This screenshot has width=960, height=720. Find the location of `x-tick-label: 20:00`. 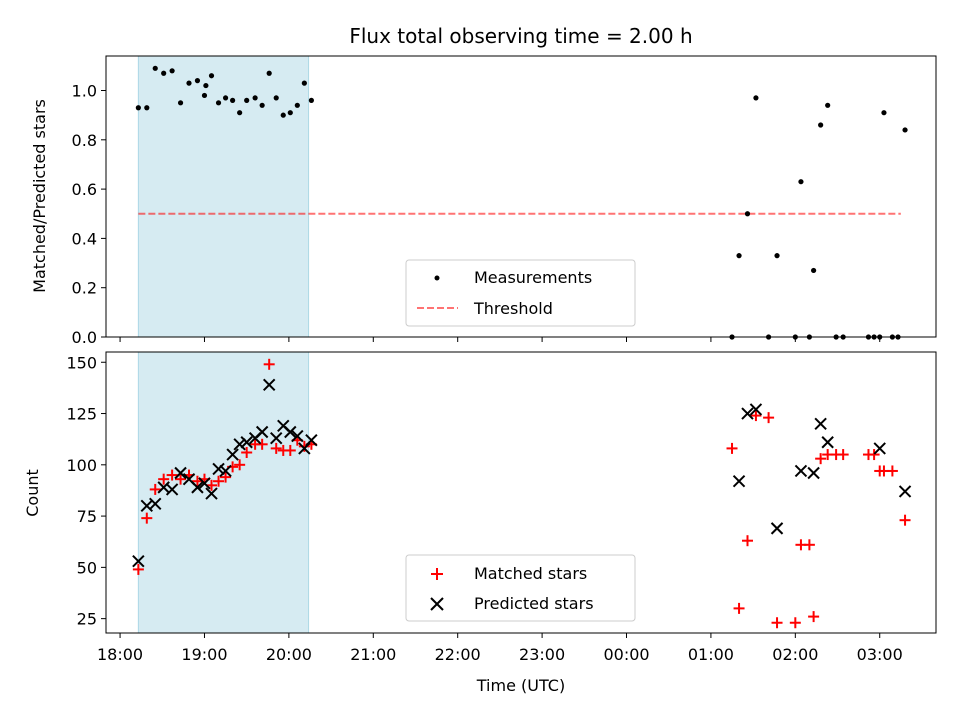

x-tick-label: 20:00 is located at coordinates (289, 654).